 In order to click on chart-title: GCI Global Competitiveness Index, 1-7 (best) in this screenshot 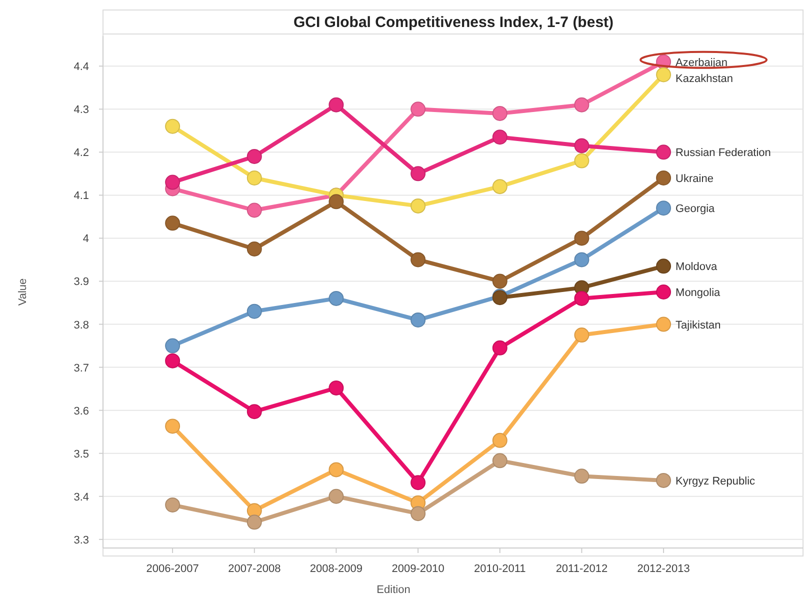, I will do `click(453, 22)`.